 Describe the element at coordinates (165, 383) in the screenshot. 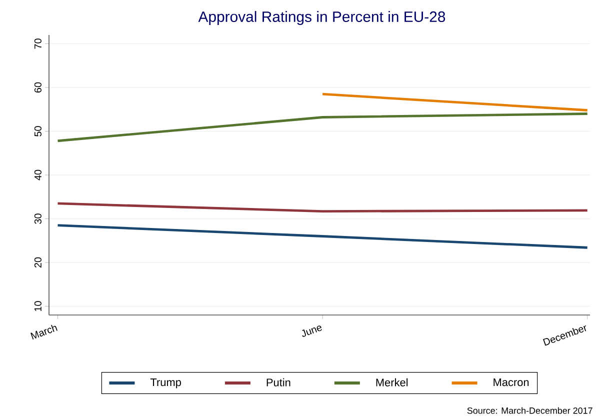

I see `legend-label: Trump` at that location.